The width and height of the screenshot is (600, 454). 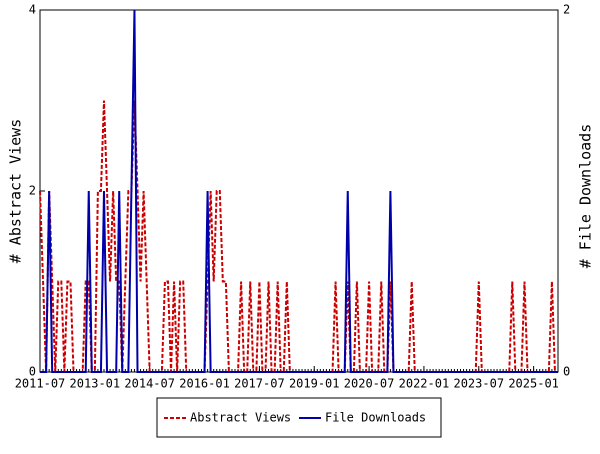 What do you see at coordinates (566, 10) in the screenshot?
I see `y2-tick-label: 2` at bounding box center [566, 10].